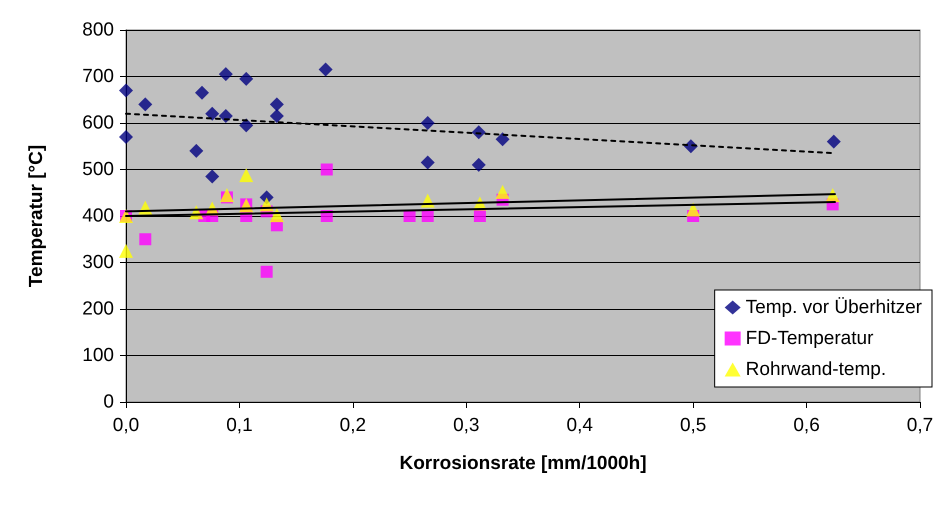 Image resolution: width=946 pixels, height=506 pixels. I want to click on y-tick-label: 100, so click(98, 355).